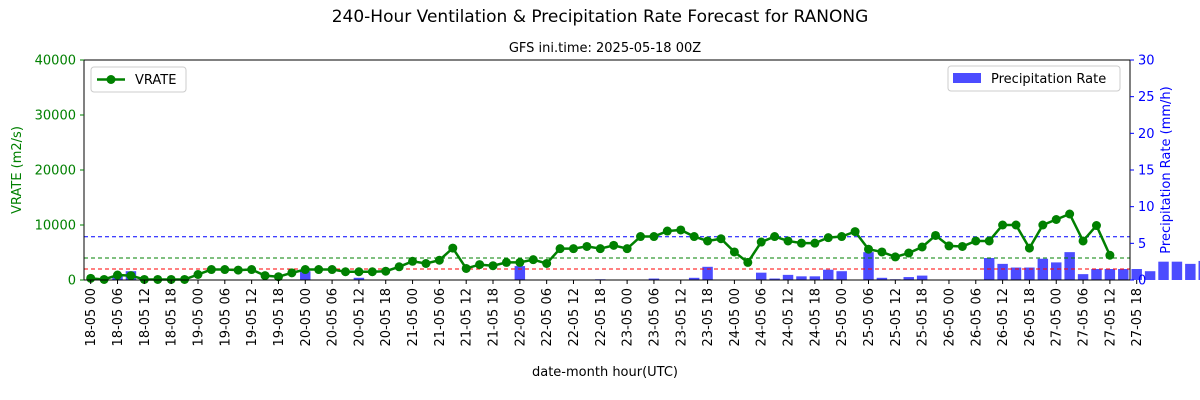 This screenshot has height=400, width=1200. What do you see at coordinates (605, 48) in the screenshot?
I see `chart-subtitle: GFS ini.time: 2025-05-18 00Z` at bounding box center [605, 48].